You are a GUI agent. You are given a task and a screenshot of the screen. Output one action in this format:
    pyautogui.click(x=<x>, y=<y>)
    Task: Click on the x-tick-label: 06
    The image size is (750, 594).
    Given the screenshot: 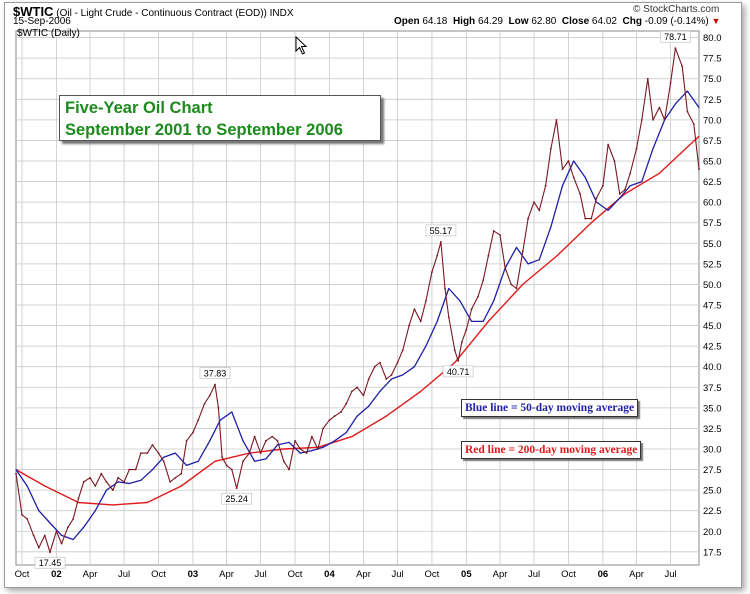 What is the action you would take?
    pyautogui.click(x=603, y=574)
    